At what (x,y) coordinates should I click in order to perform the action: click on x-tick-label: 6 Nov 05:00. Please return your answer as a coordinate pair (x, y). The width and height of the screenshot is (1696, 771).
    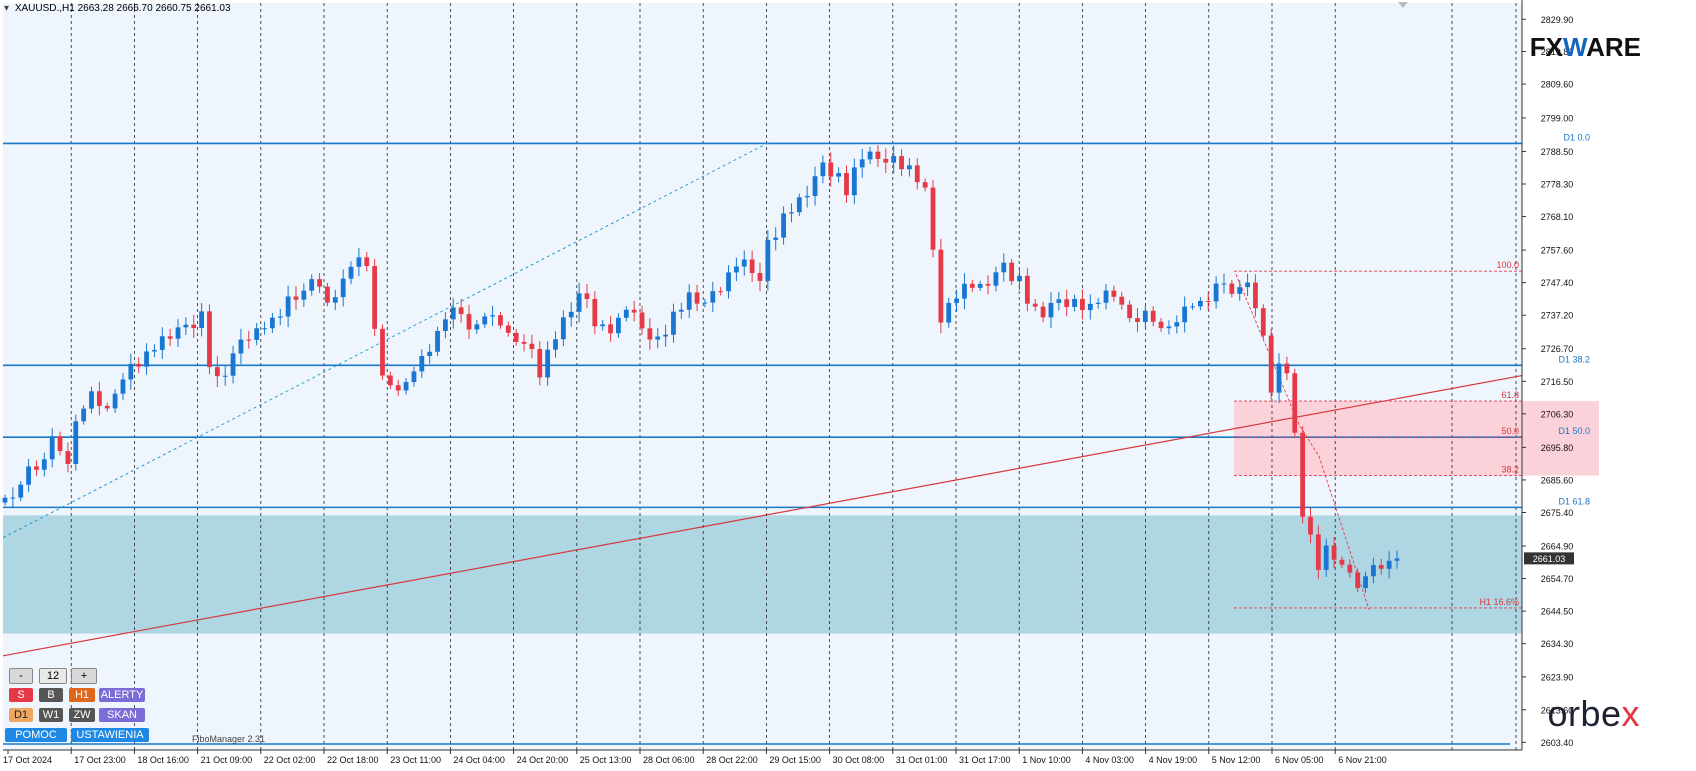
    Looking at the image, I should click on (1299, 760).